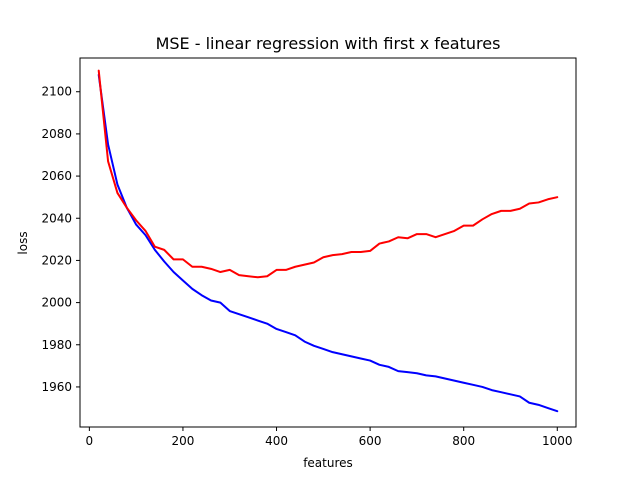  I want to click on y-tick-label: 2000, so click(56, 303).